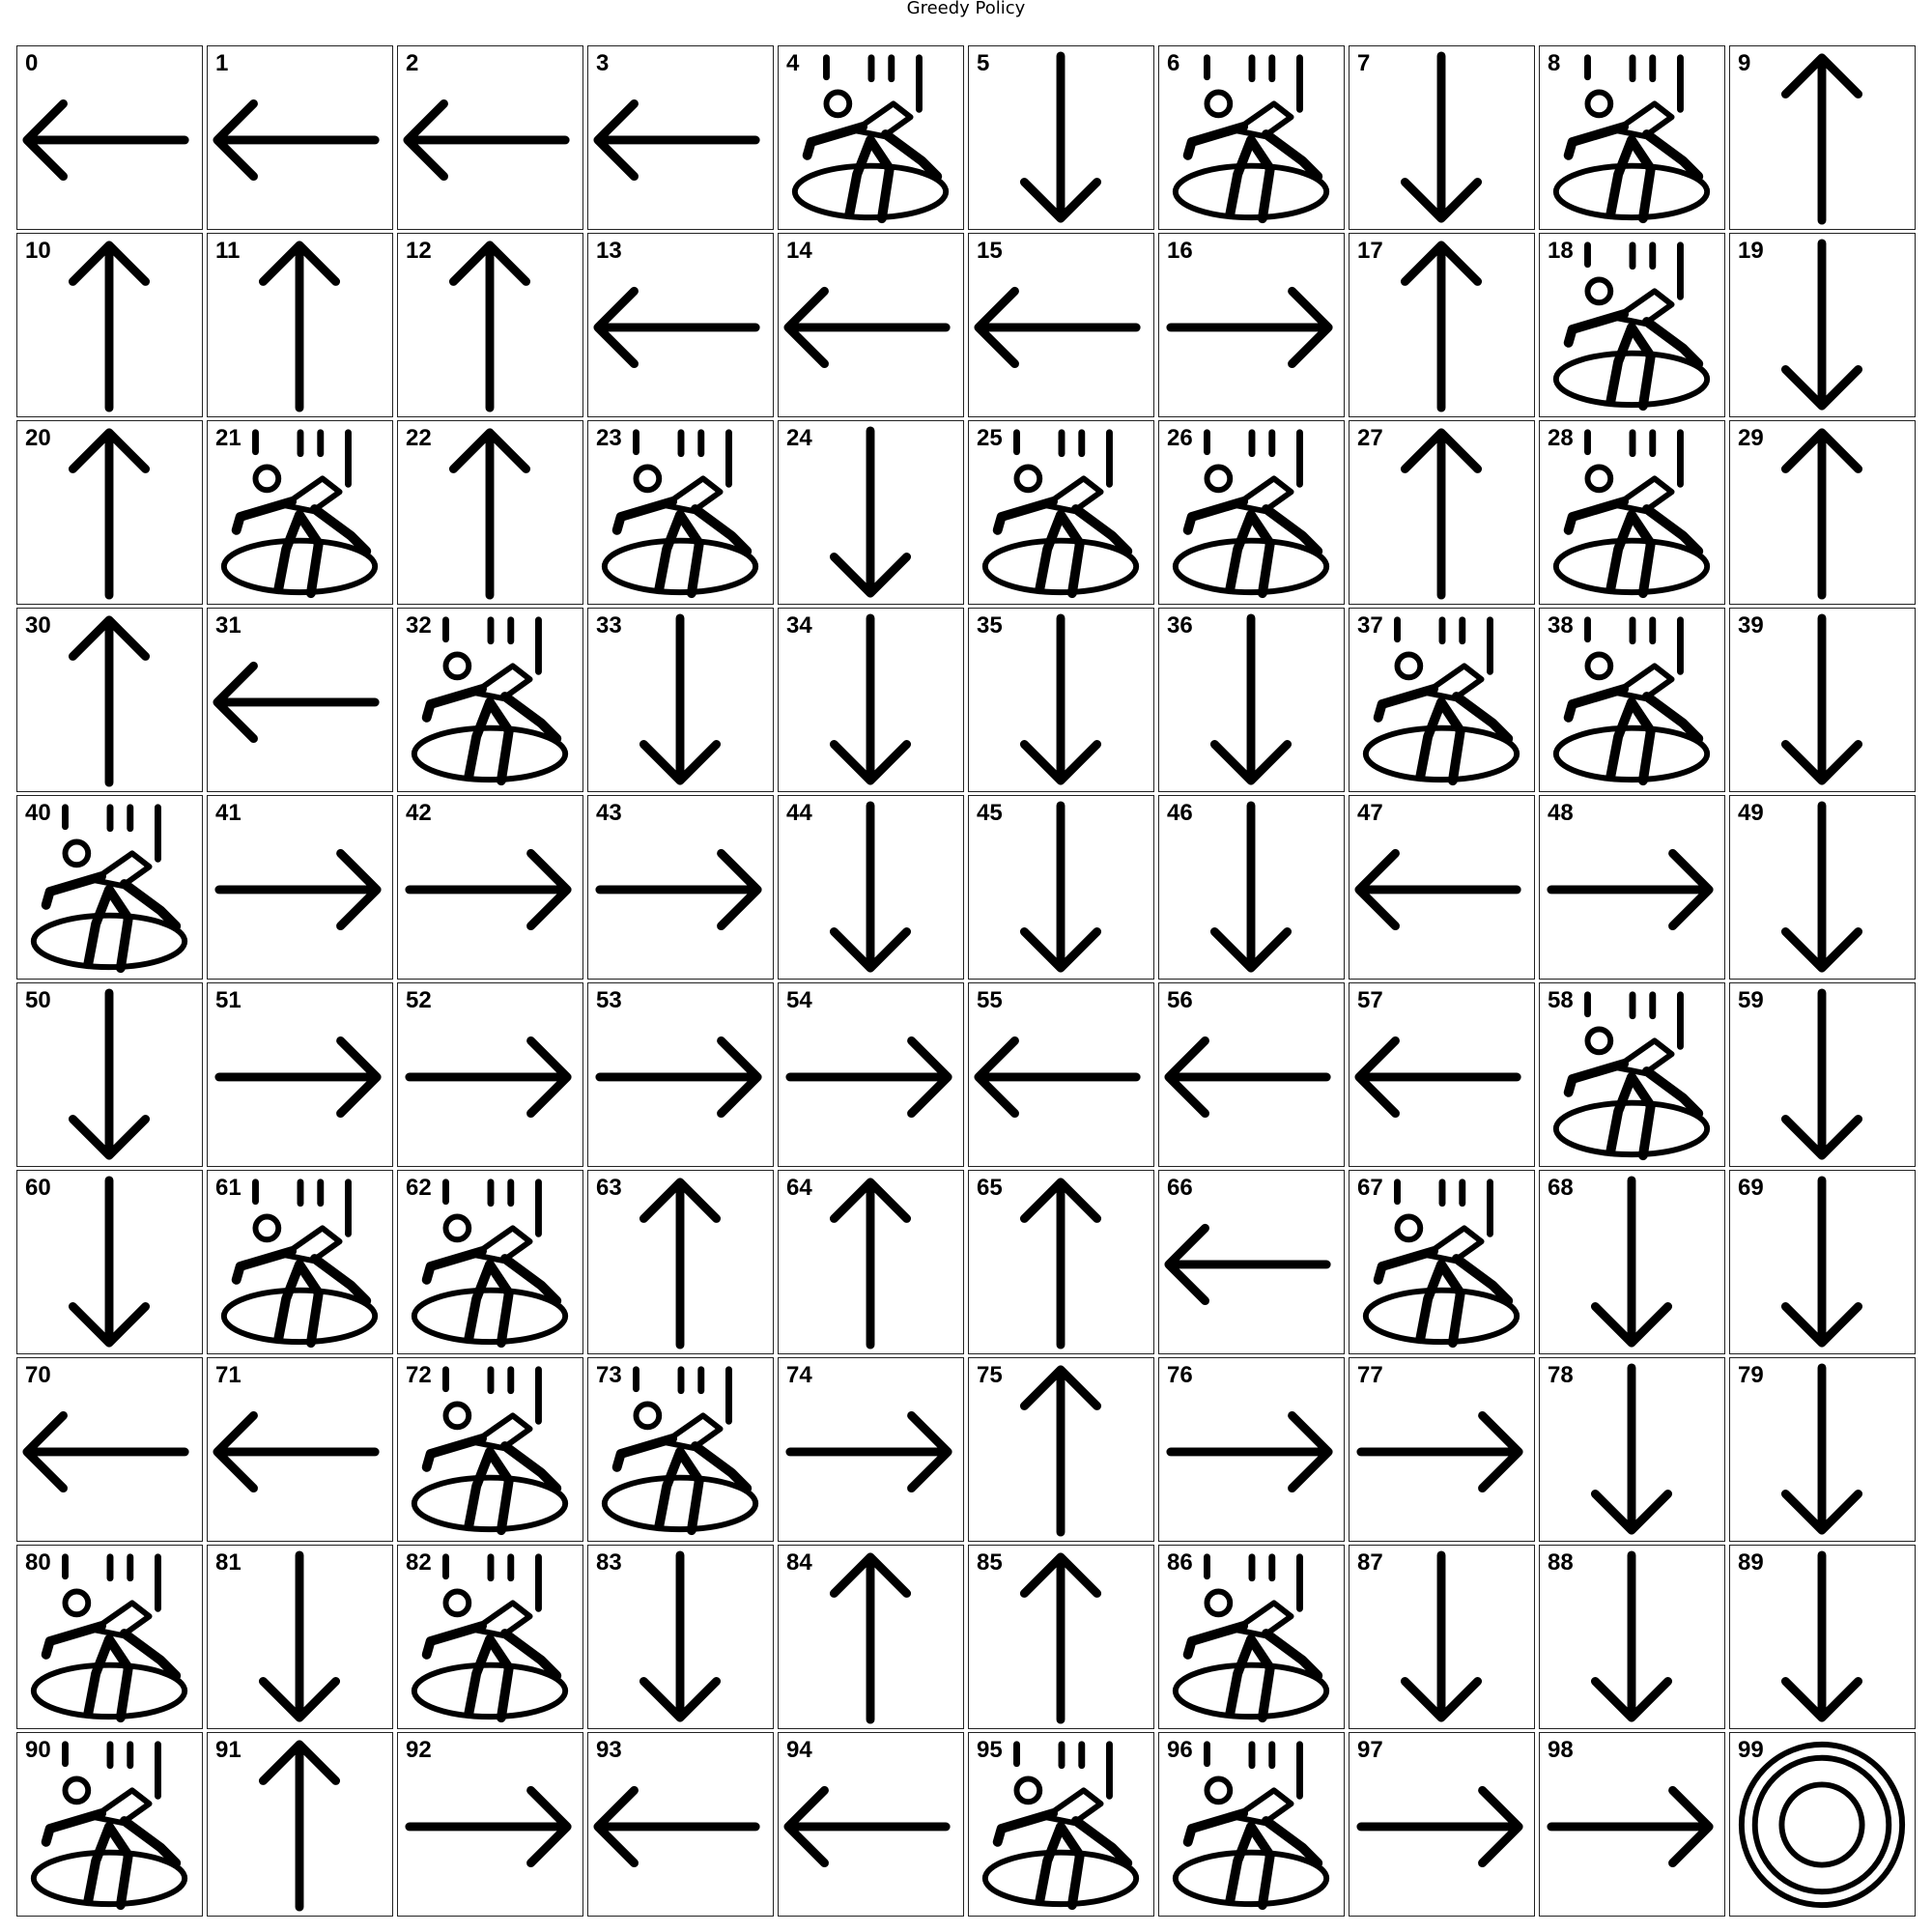  What do you see at coordinates (228, 1188) in the screenshot?
I see `cell-number: 61` at bounding box center [228, 1188].